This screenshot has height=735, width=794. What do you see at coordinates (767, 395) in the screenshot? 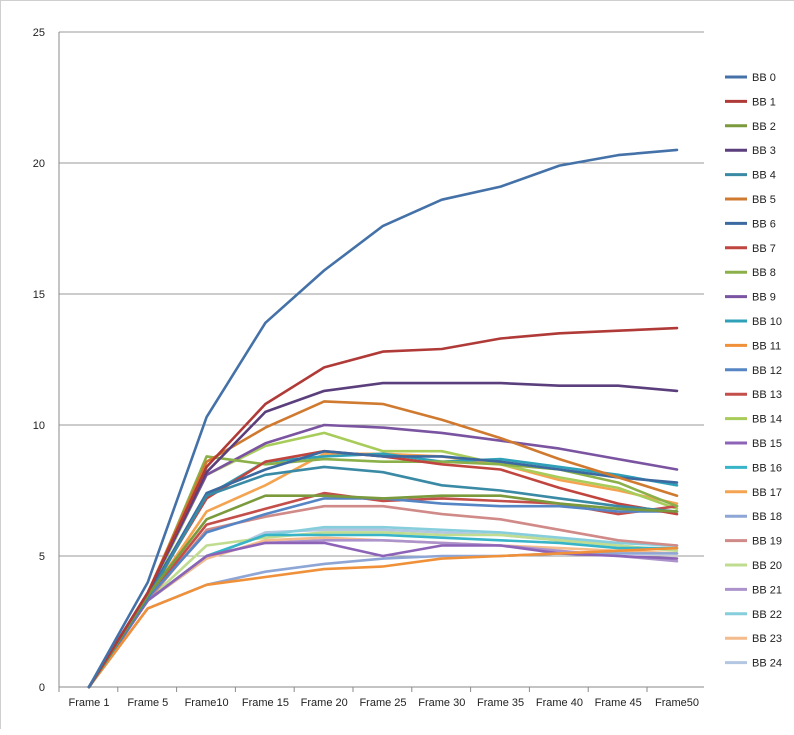
I see `legend-label: BB 13` at bounding box center [767, 395].